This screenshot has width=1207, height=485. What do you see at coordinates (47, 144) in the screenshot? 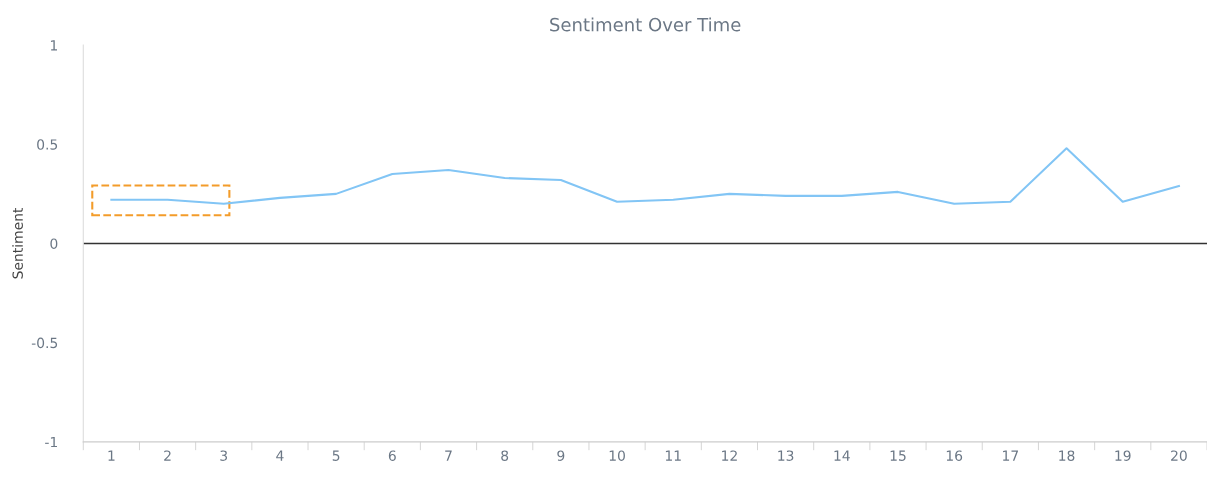
I see `y-tick-label: 0.5` at bounding box center [47, 144].